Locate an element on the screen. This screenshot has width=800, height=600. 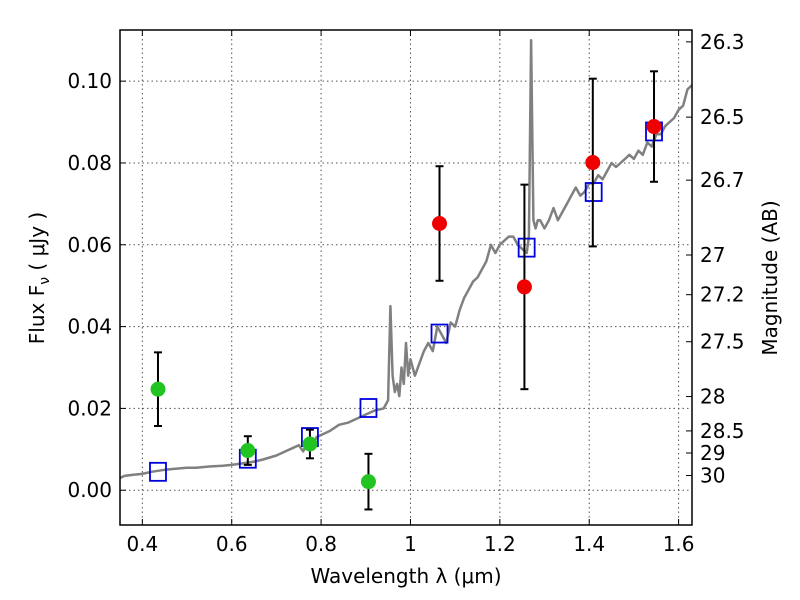
y-tick-label: 0.10 is located at coordinates (89, 81).